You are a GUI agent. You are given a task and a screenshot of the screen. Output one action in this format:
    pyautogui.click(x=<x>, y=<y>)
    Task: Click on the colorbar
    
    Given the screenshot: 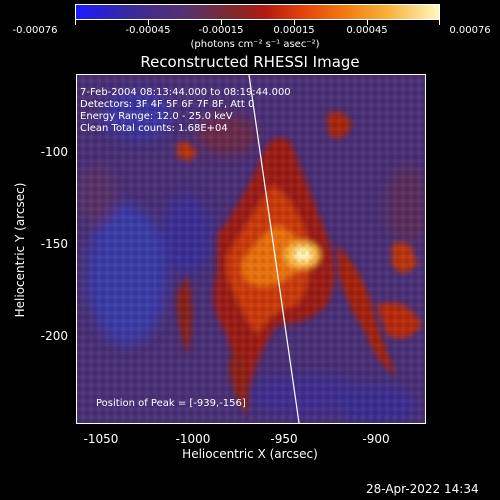 What is the action you would take?
    pyautogui.click(x=257, y=12)
    